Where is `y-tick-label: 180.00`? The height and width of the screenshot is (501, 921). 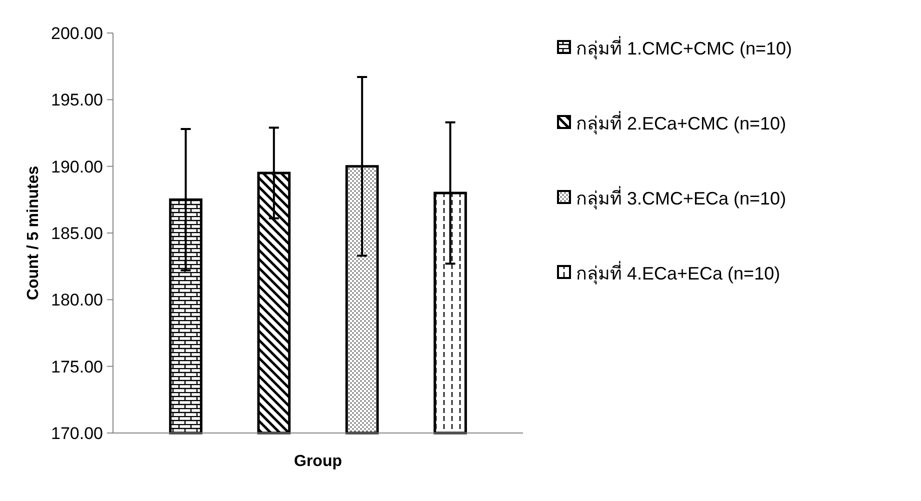 y-tick-label: 180.00 is located at coordinates (77, 300).